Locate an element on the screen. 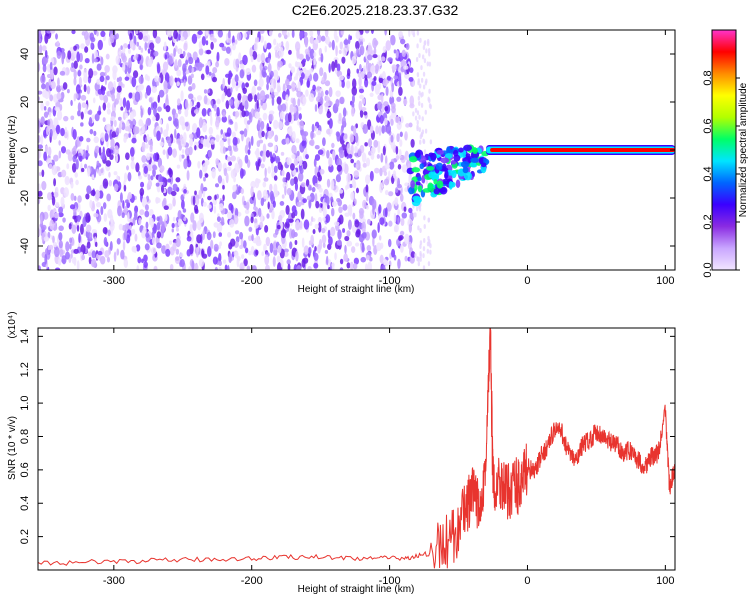  x-tick-label: 0 is located at coordinates (527, 581).